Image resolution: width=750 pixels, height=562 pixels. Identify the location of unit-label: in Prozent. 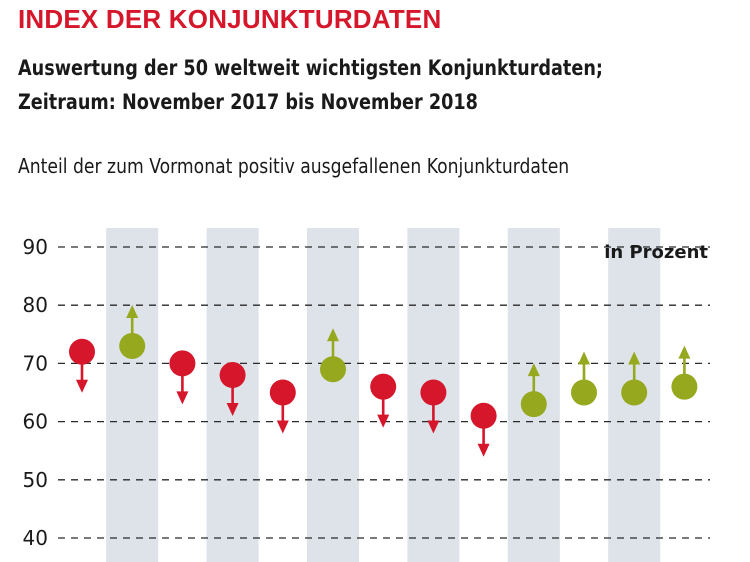
(656, 252).